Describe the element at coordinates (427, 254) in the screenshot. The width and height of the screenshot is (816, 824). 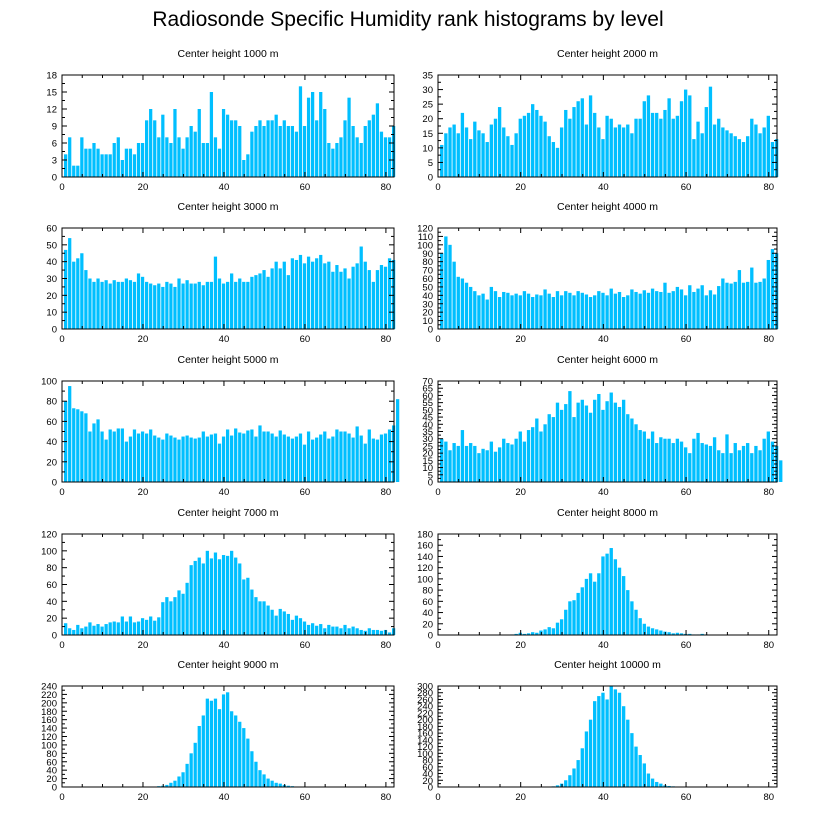
I see `y-tick-label: 90` at that location.